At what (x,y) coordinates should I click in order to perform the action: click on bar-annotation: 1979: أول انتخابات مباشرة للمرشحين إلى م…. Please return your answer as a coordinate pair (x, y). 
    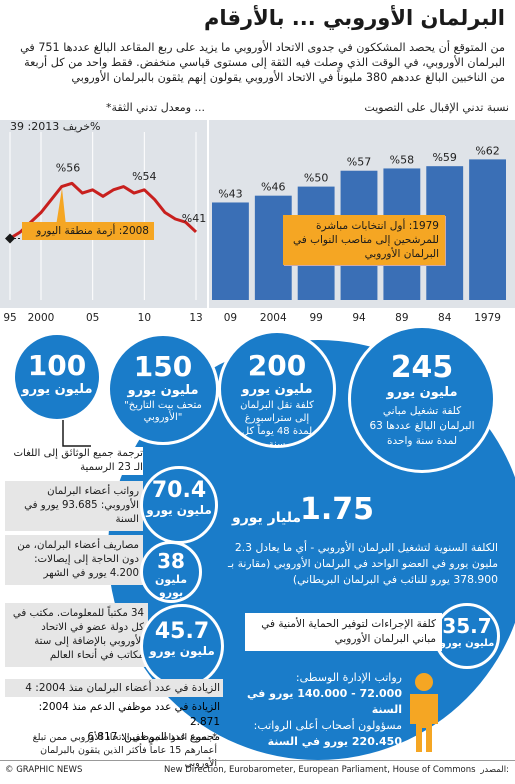
    Looking at the image, I should click on (364, 240).